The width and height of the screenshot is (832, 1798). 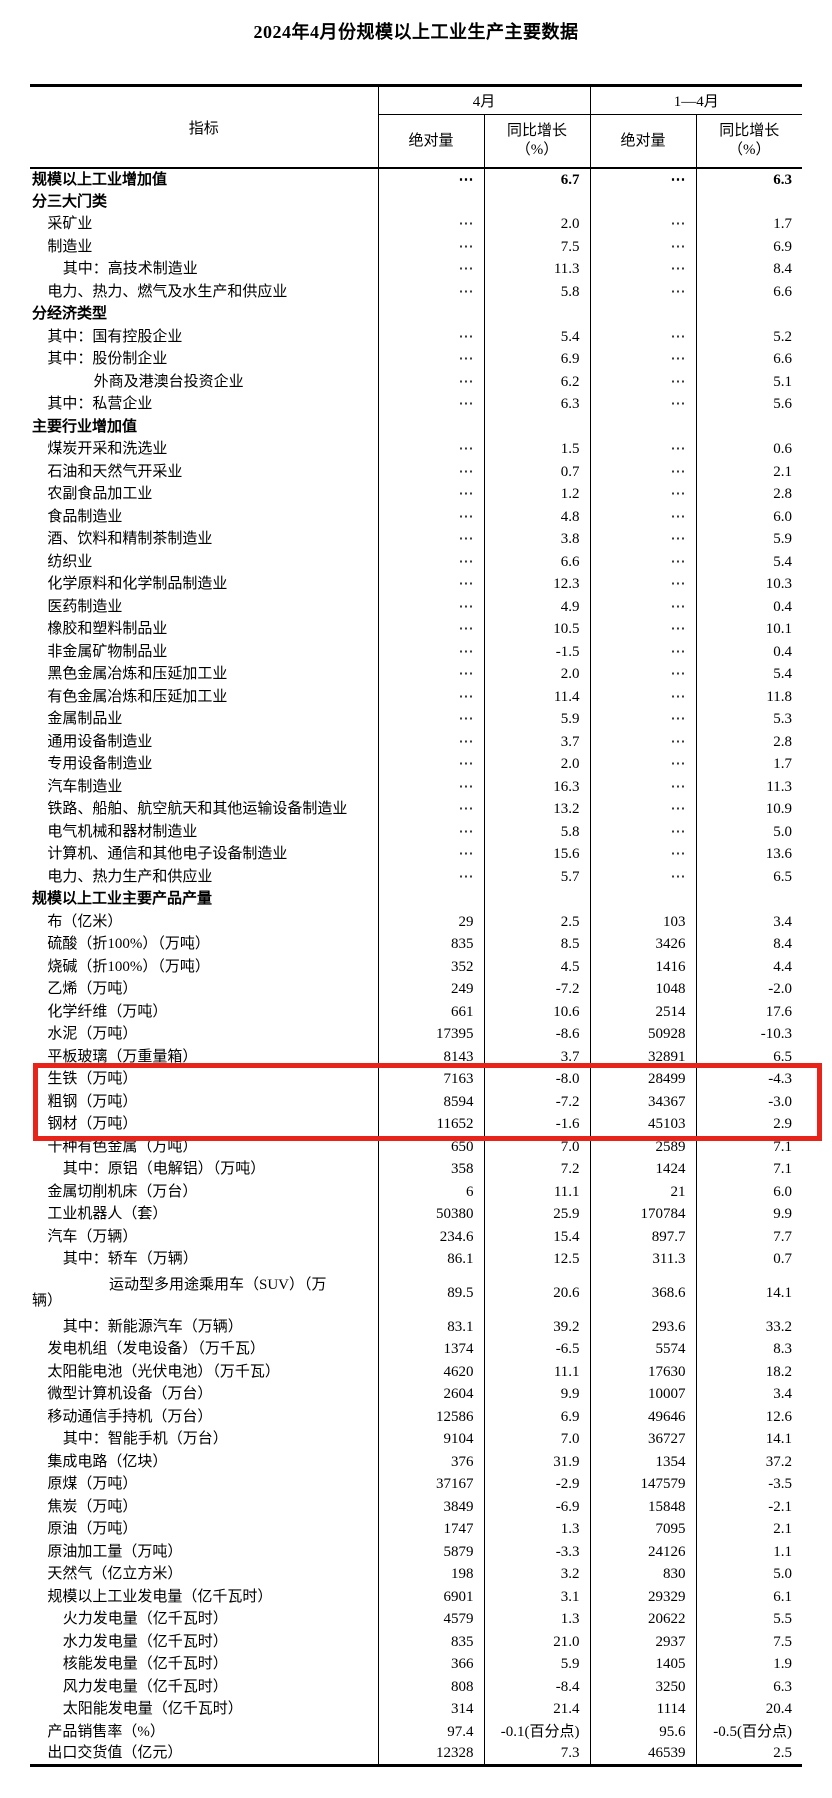 What do you see at coordinates (122, 899) in the screenshot?
I see `row-label-cell: 规模以上工业主要产品产量` at bounding box center [122, 899].